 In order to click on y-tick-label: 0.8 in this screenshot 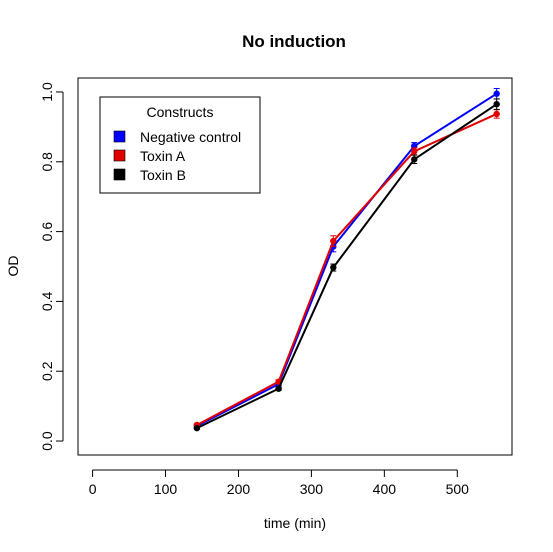, I will do `click(47, 162)`.